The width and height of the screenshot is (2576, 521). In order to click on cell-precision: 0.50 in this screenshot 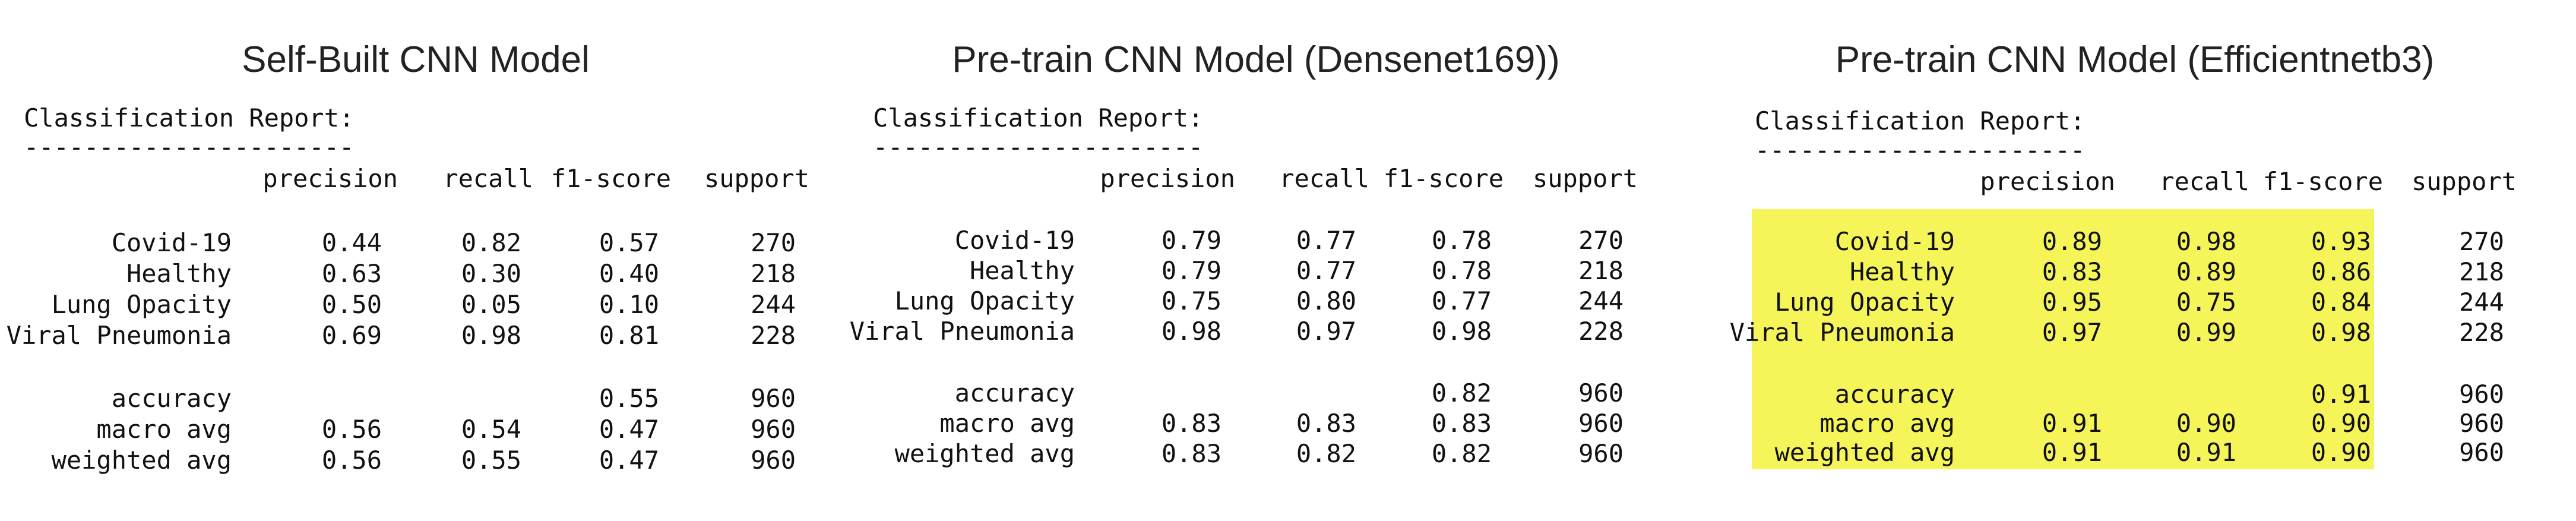, I will do `click(351, 304)`.